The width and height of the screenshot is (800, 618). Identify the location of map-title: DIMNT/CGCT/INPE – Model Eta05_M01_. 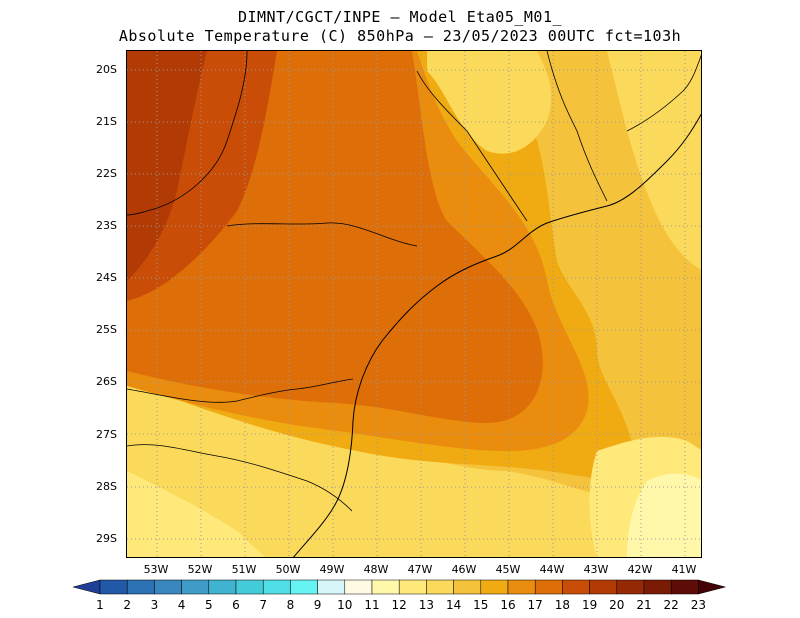
(400, 17).